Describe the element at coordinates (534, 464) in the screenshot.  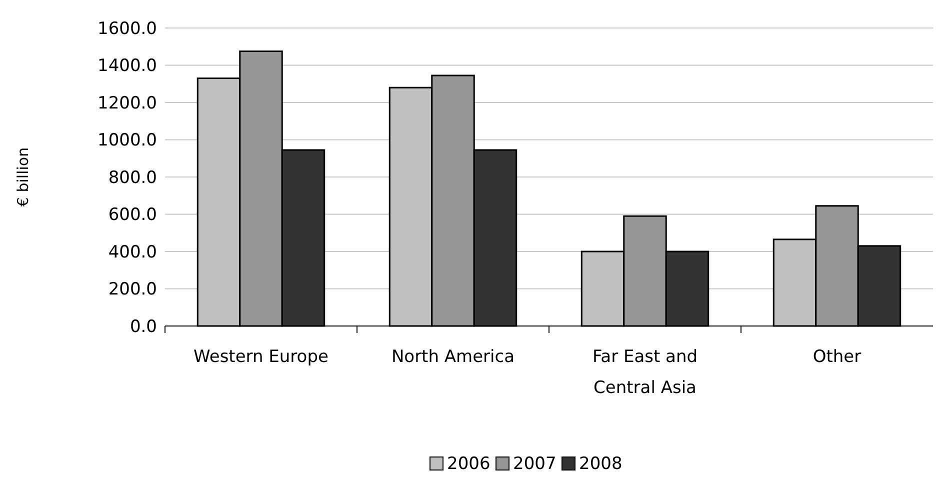
I see `legend-label: 2007` at that location.